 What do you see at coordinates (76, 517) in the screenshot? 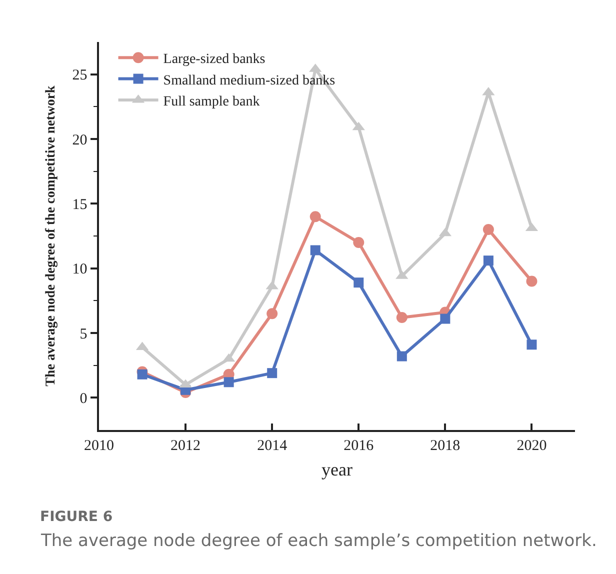
I see `caption: FIGURE 6` at bounding box center [76, 517].